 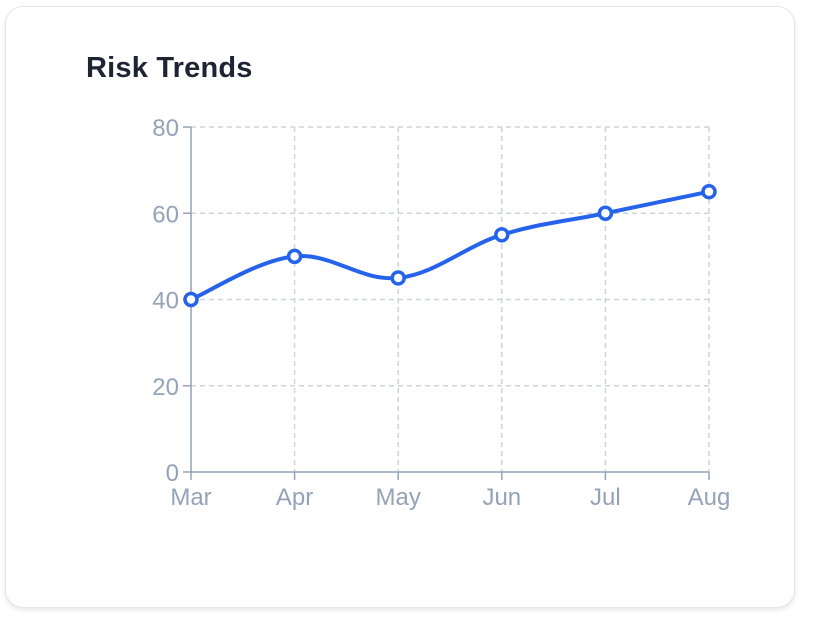 I want to click on chart-series, so click(x=450, y=245).